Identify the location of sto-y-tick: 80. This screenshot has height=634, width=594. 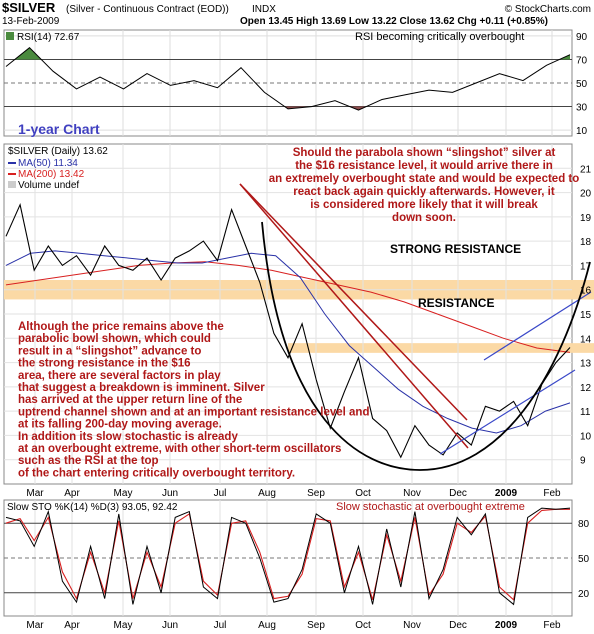
(584, 524).